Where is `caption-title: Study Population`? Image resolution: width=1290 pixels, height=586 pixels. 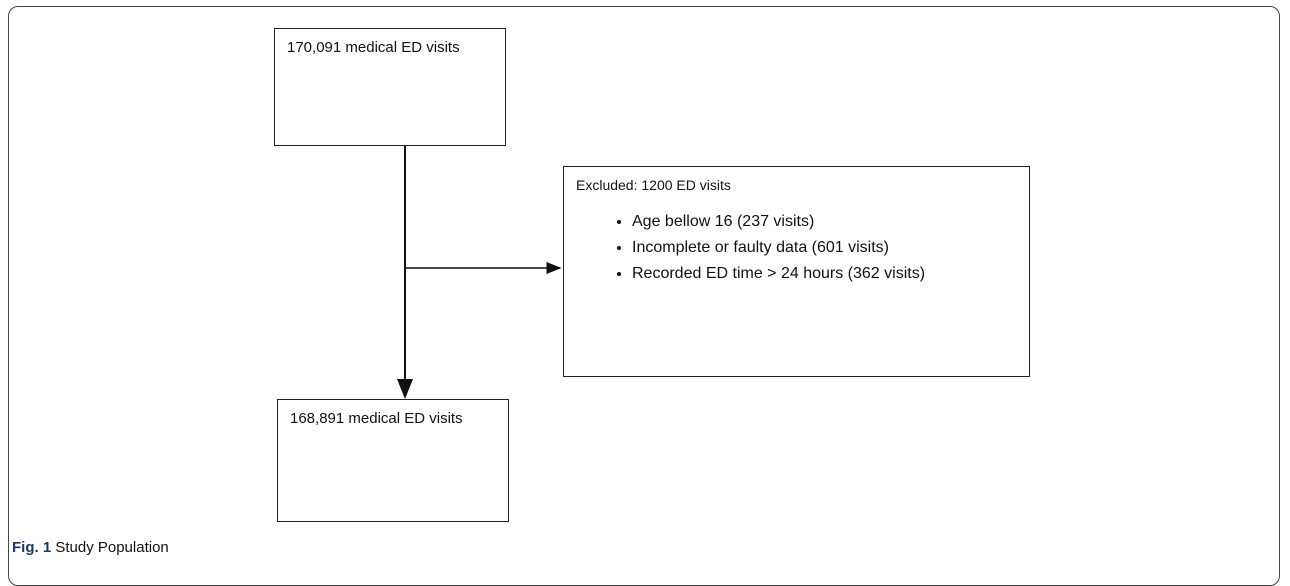
caption-title: Study Population is located at coordinates (112, 547).